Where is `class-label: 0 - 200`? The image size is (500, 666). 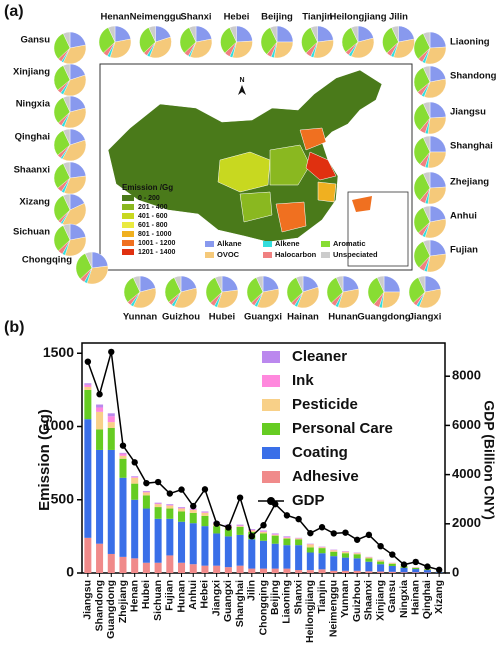 class-label: 0 - 200 is located at coordinates (149, 198).